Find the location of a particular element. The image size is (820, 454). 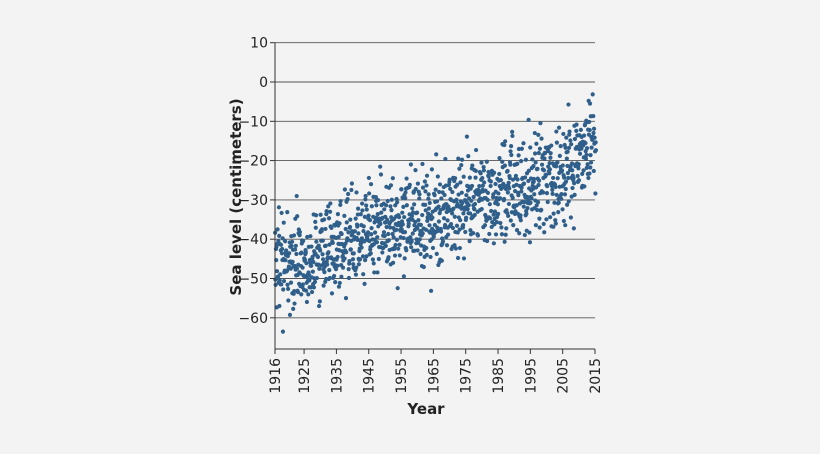

x-tick-label: 1916 is located at coordinates (276, 376).